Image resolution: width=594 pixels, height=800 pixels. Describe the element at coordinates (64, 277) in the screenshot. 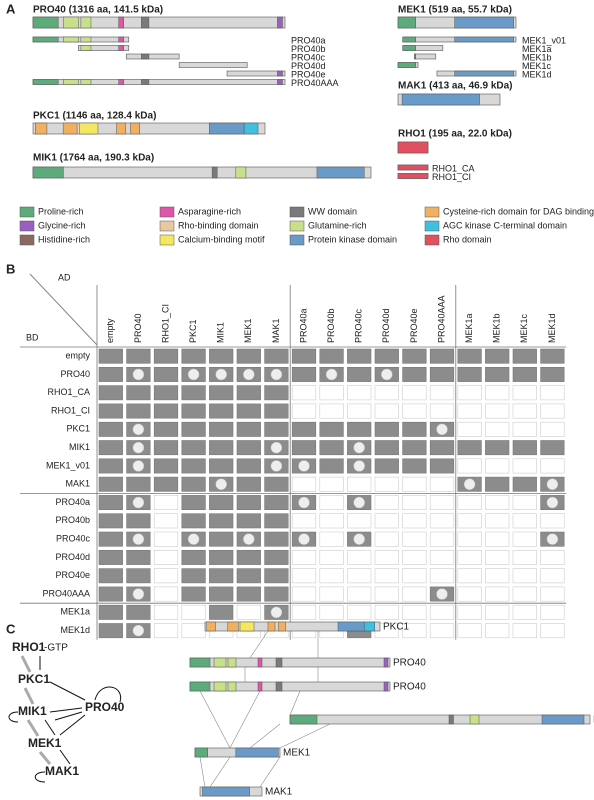

I see `corner-label: AD` at that location.